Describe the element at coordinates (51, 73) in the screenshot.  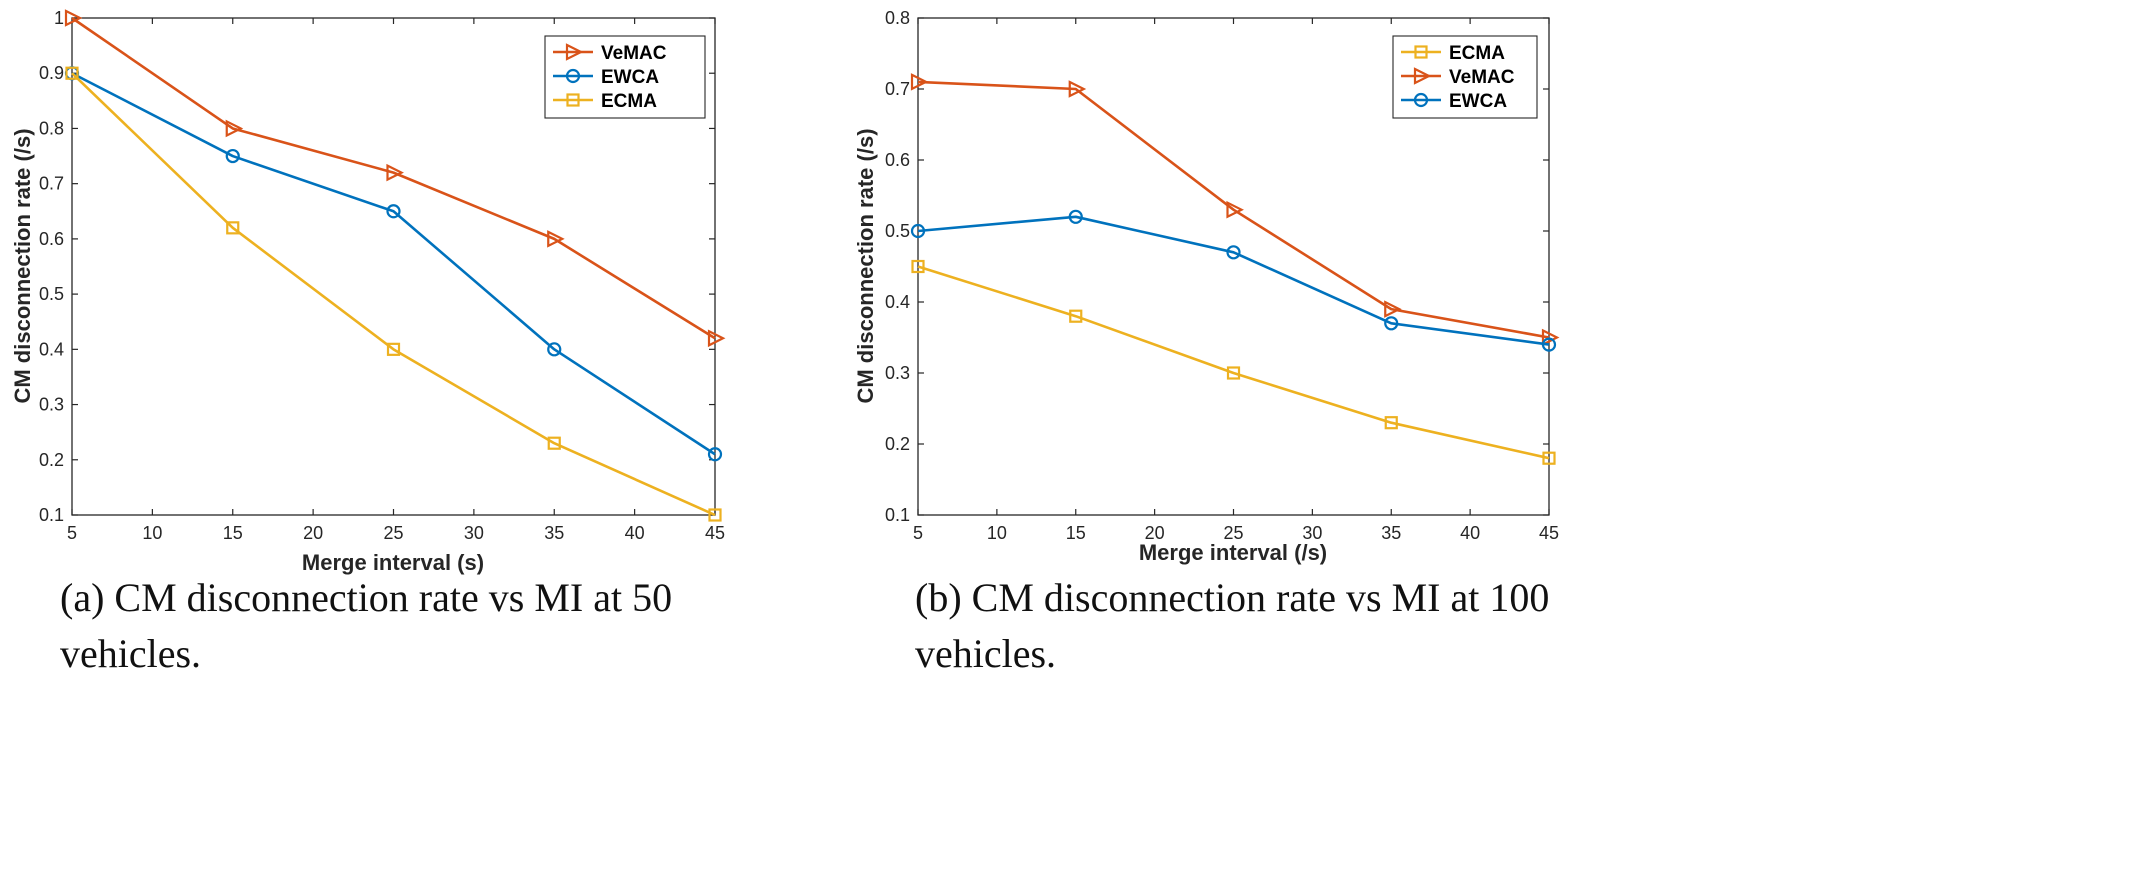
I see `chart-a-y-tick-label: 0.9` at that location.